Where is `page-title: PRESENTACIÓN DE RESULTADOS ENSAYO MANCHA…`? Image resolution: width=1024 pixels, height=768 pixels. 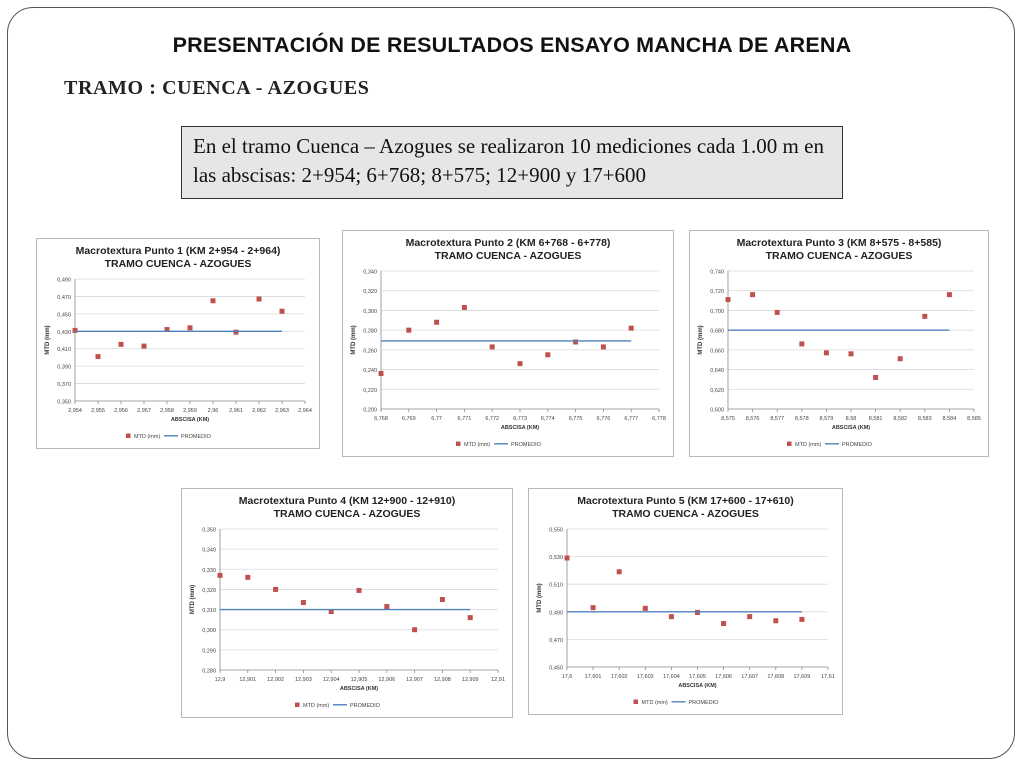 page-title: PRESENTACIÓN DE RESULTADOS ENSAYO MANCHA… is located at coordinates (512, 45).